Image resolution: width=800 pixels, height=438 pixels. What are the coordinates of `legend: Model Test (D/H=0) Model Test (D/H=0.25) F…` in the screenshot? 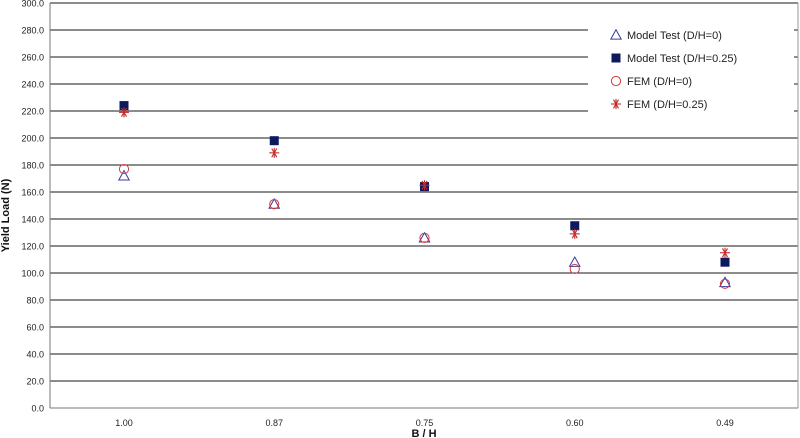 It's located at (691, 72).